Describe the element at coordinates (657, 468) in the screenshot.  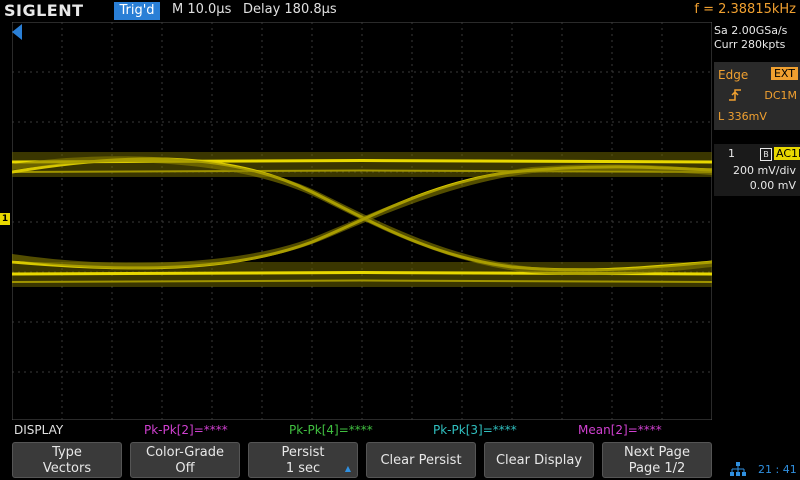
I see `softkey-value: Page 1/2` at that location.